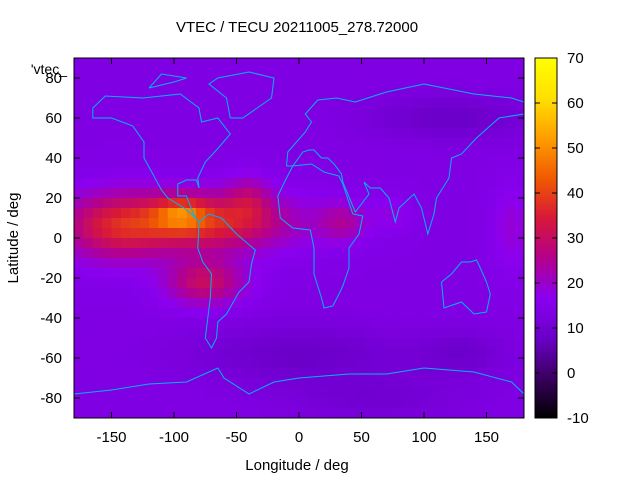 Image resolution: width=640 pixels, height=480 pixels. I want to click on x-tick-label: -100, so click(174, 437).